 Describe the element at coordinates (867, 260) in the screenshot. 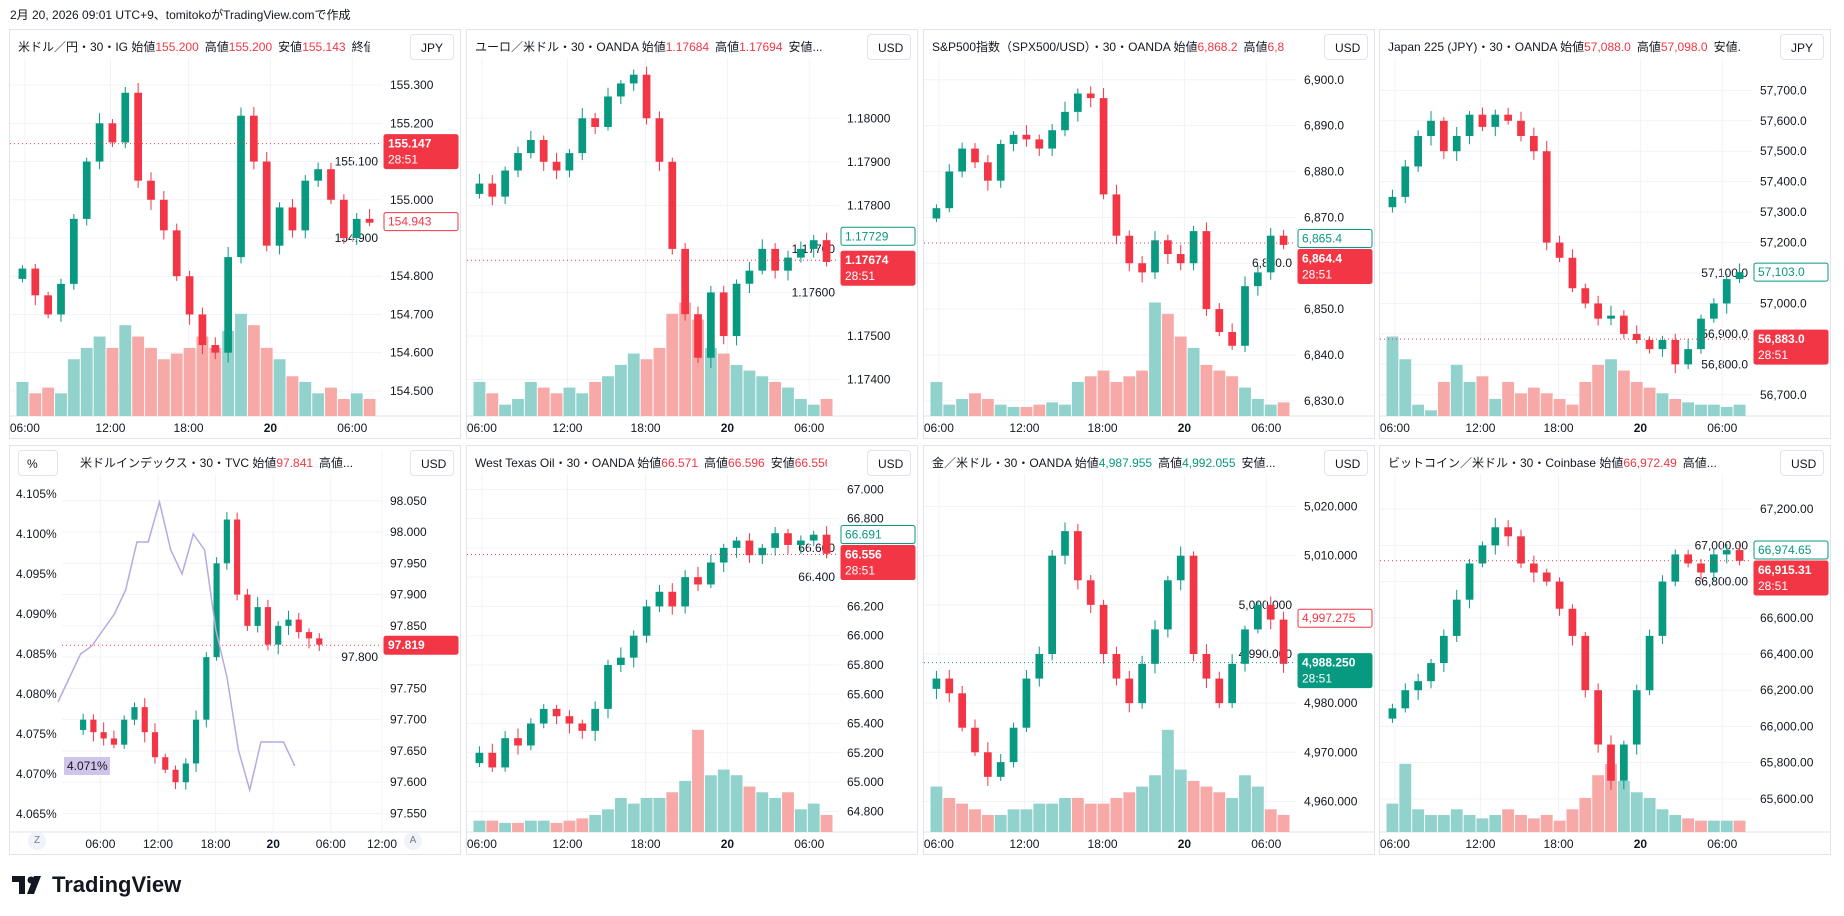

I see `price-label: 1.17674` at that location.